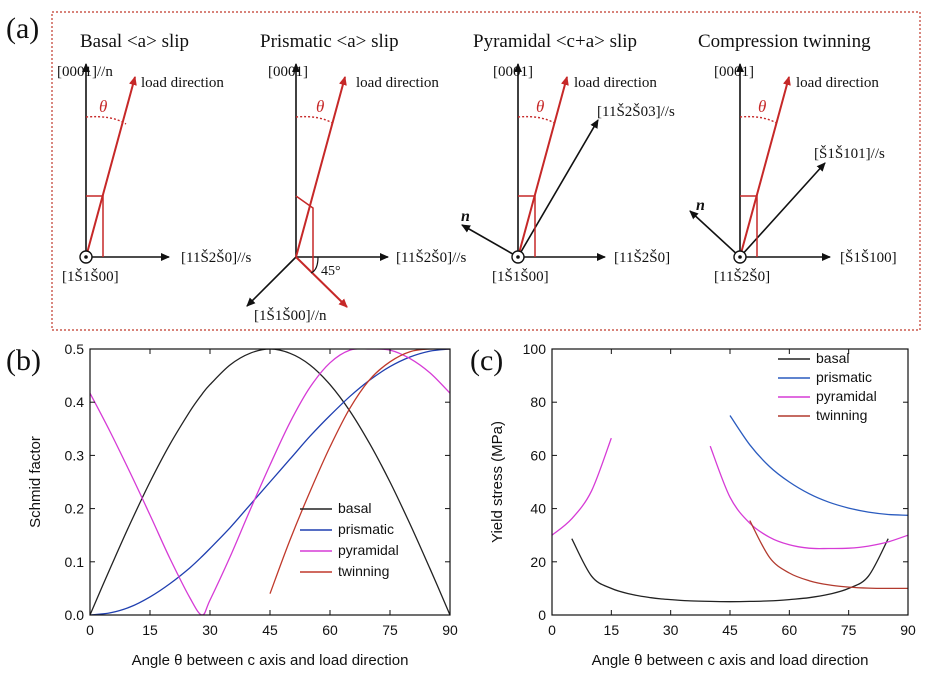 The image size is (930, 677). I want to click on y-axis-label: Schmid factor, so click(35, 482).